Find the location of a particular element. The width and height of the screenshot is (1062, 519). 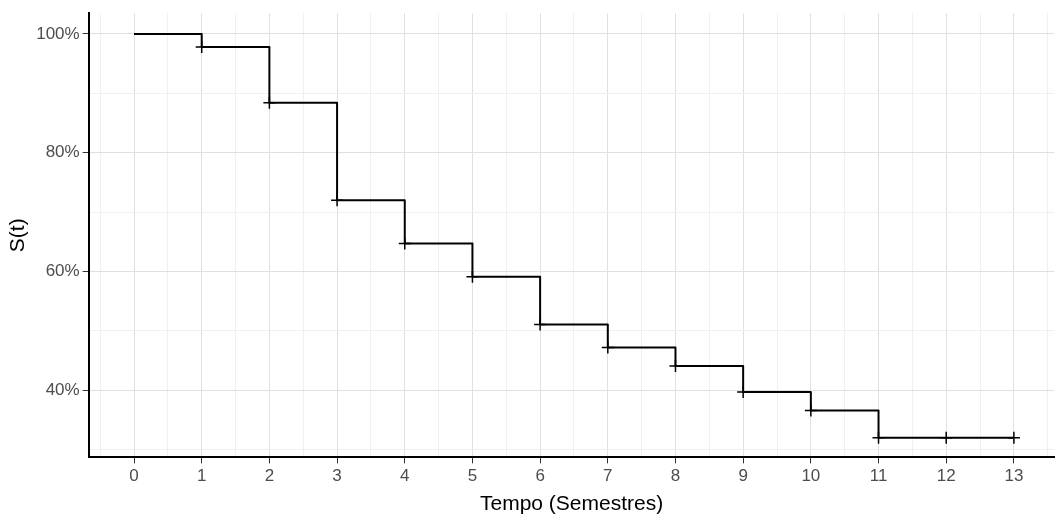

y-tick-label: 80% is located at coordinates (62, 152).